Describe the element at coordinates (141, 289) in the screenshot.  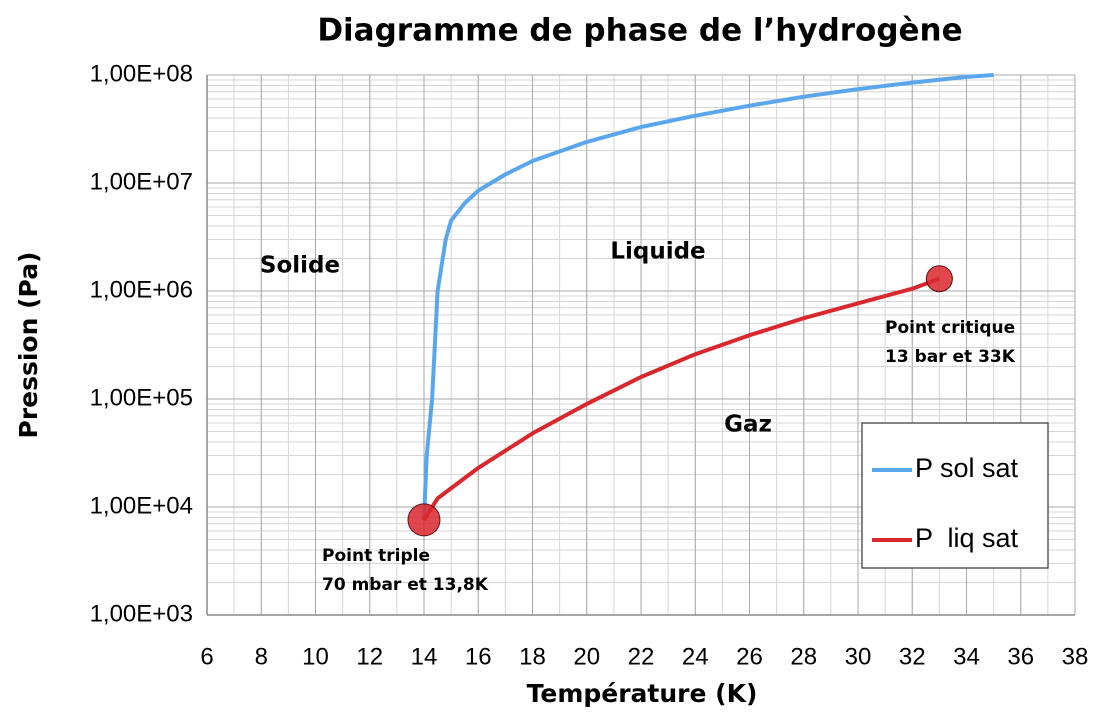
I see `y-tick-label: 1,00E+06` at that location.